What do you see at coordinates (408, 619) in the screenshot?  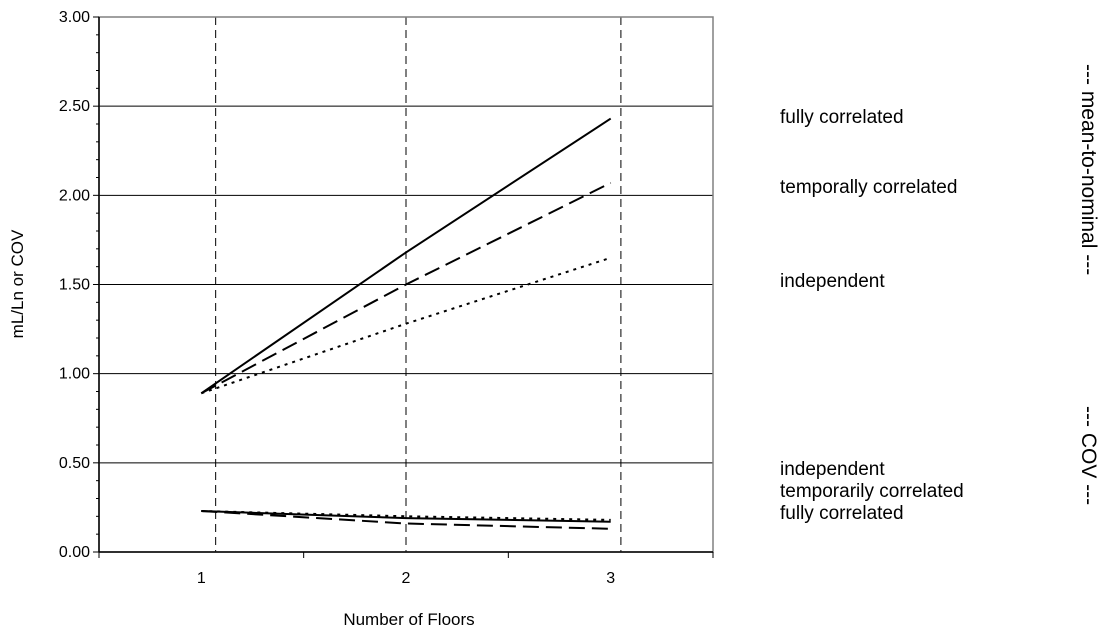 I see `x-axis-title: Number of Floors` at bounding box center [408, 619].